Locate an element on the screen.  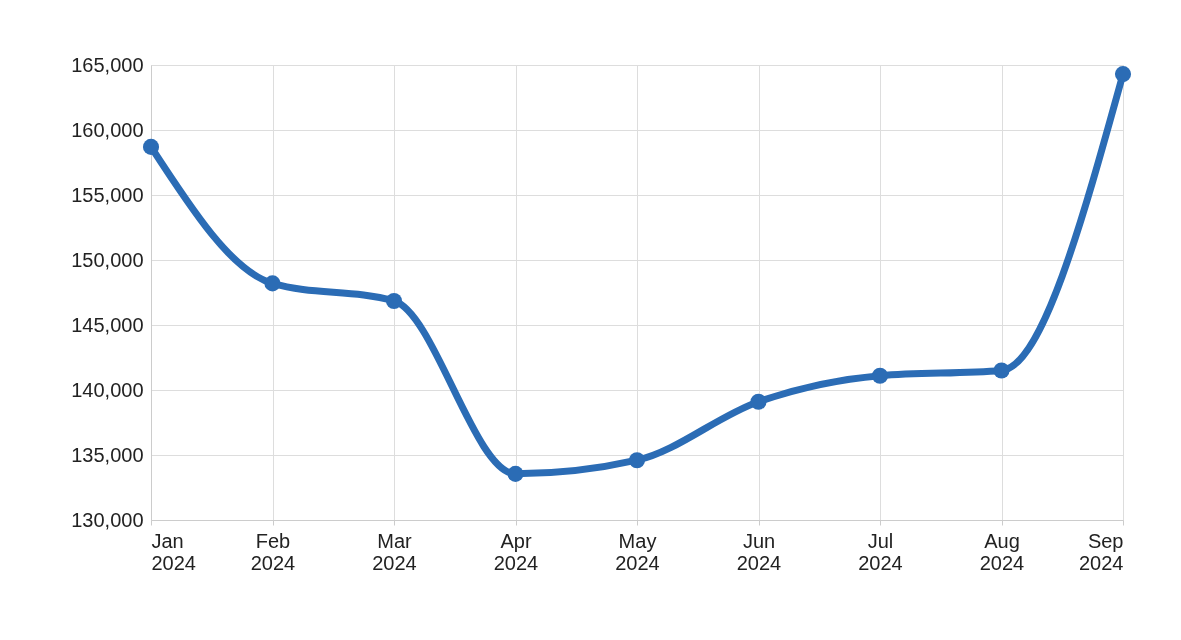
y-tick-label: 155,000 is located at coordinates (107, 194).